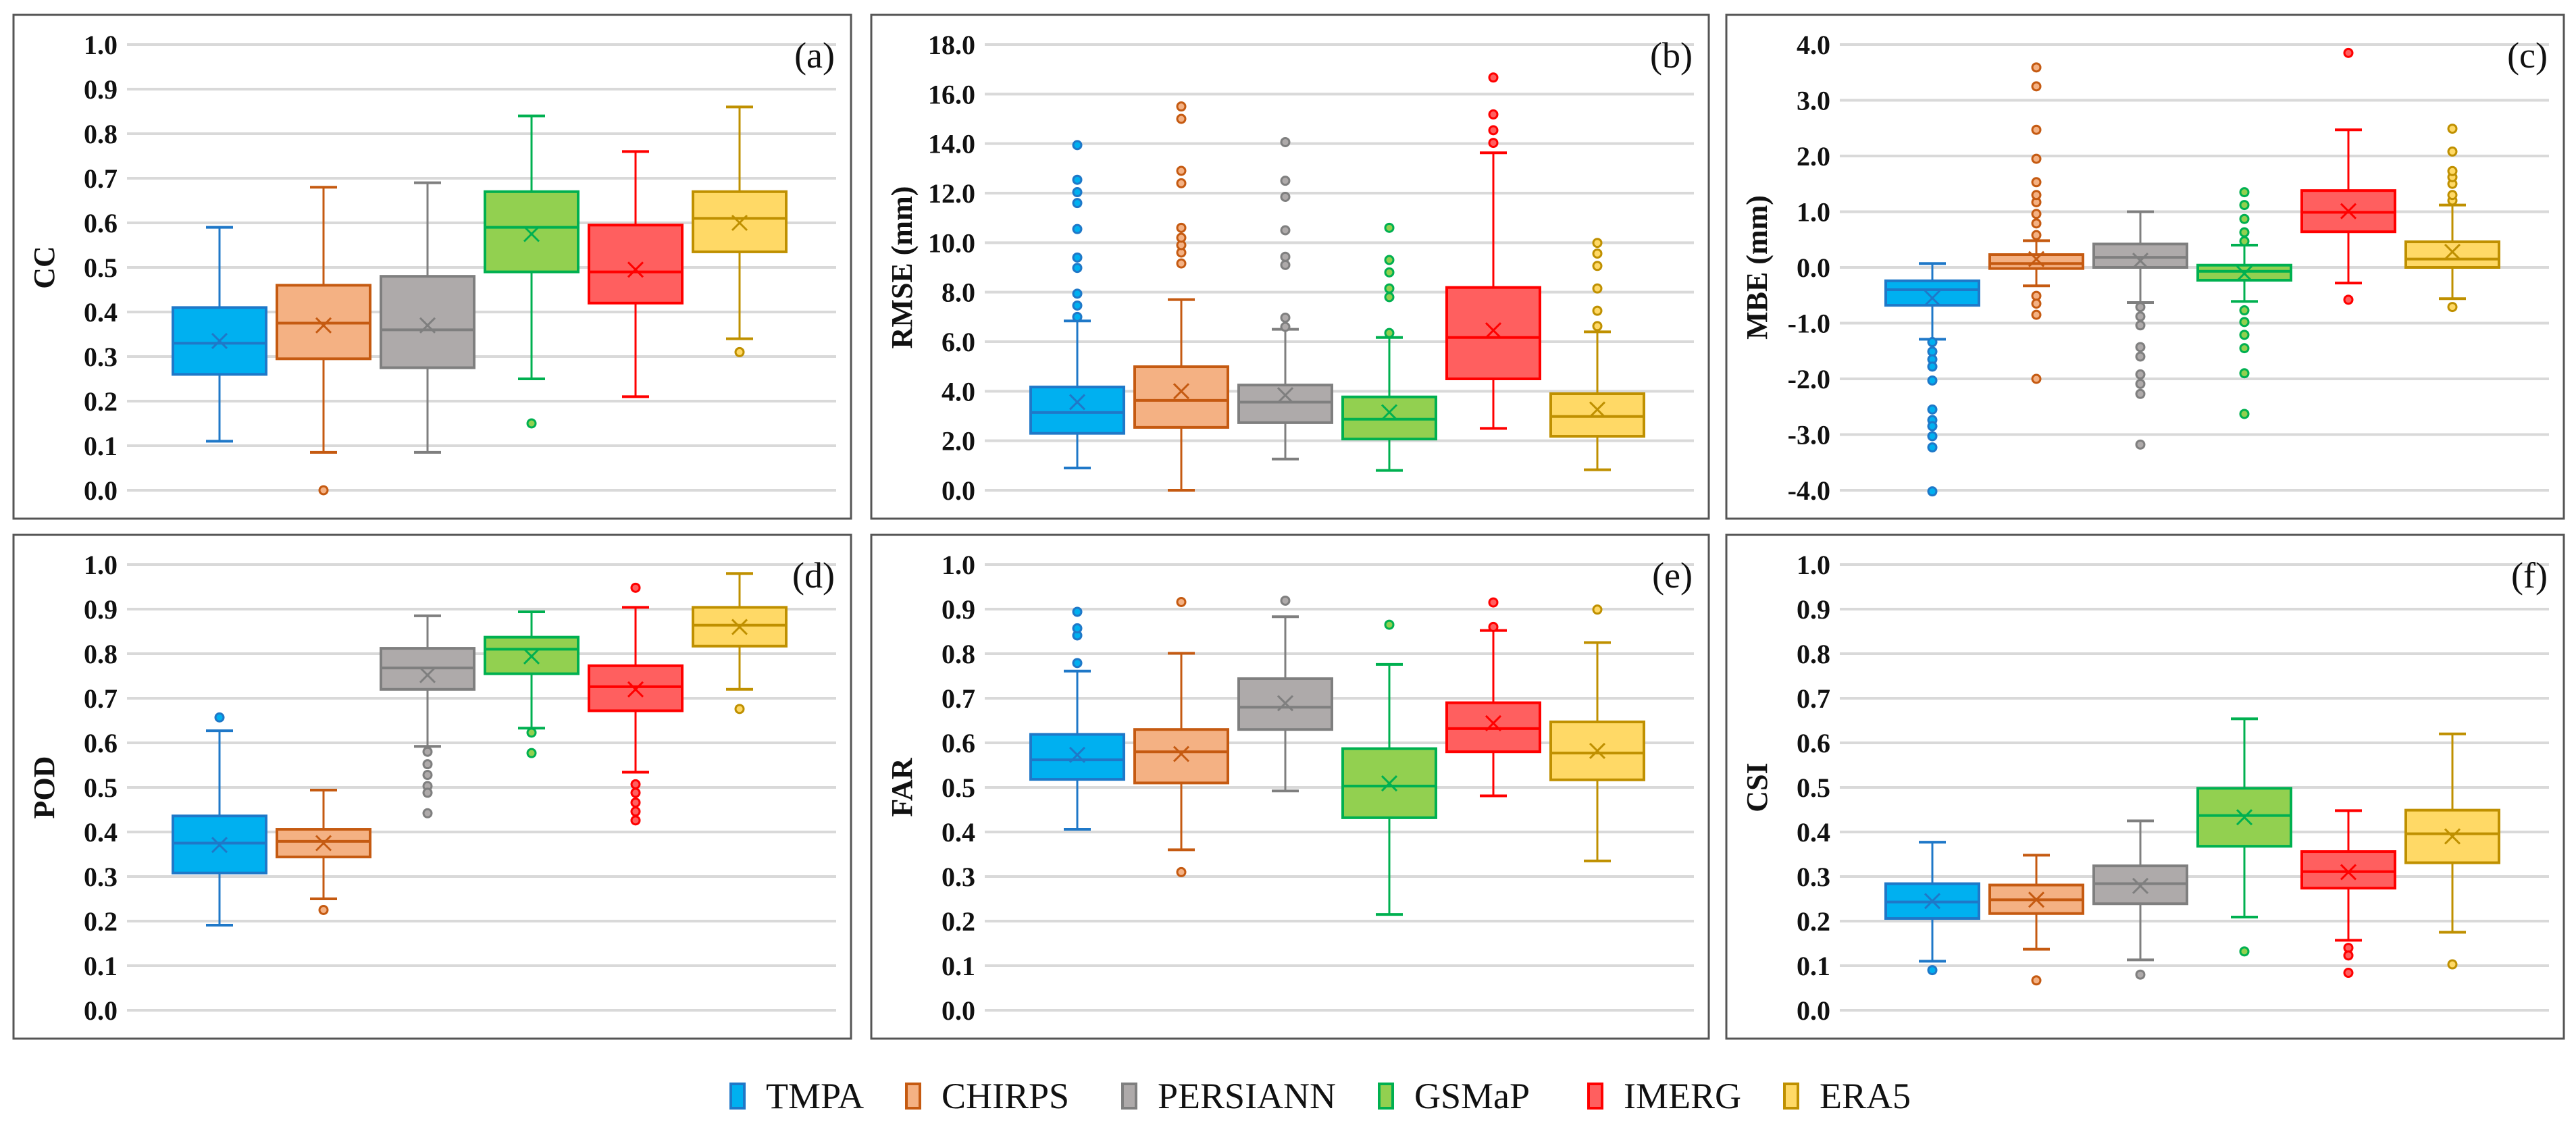 The width and height of the screenshot is (2576, 1146). I want to click on legend-label: TMPA, so click(815, 1096).